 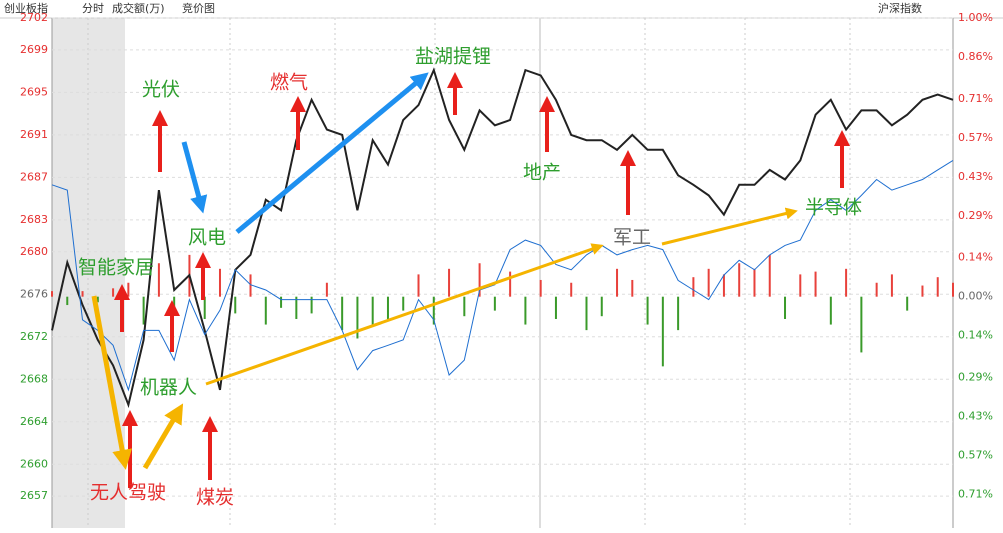 What do you see at coordinates (975, 17) in the screenshot?
I see `y2-tick-label: 1.00%` at bounding box center [975, 17].